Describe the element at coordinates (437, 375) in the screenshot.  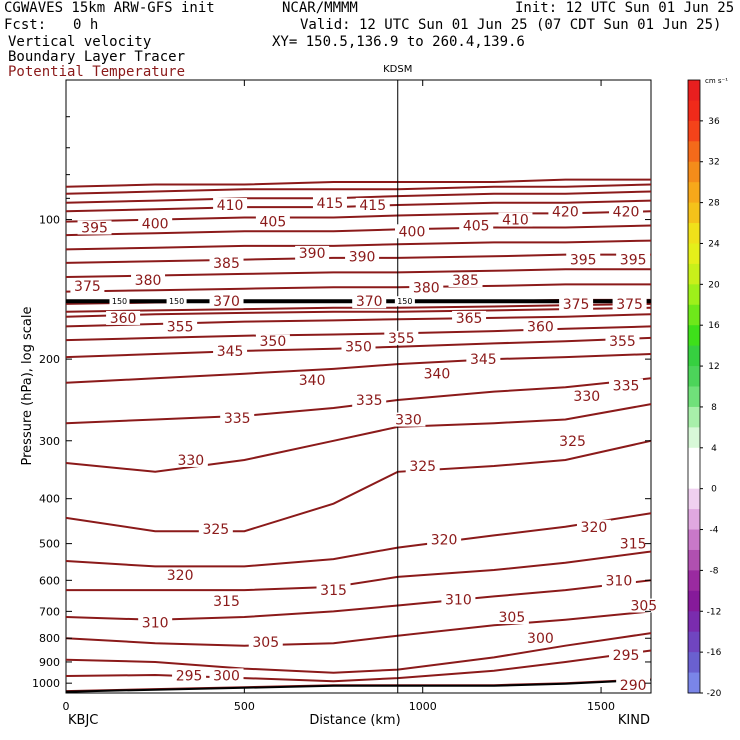
I see `contour-label: 340` at that location.